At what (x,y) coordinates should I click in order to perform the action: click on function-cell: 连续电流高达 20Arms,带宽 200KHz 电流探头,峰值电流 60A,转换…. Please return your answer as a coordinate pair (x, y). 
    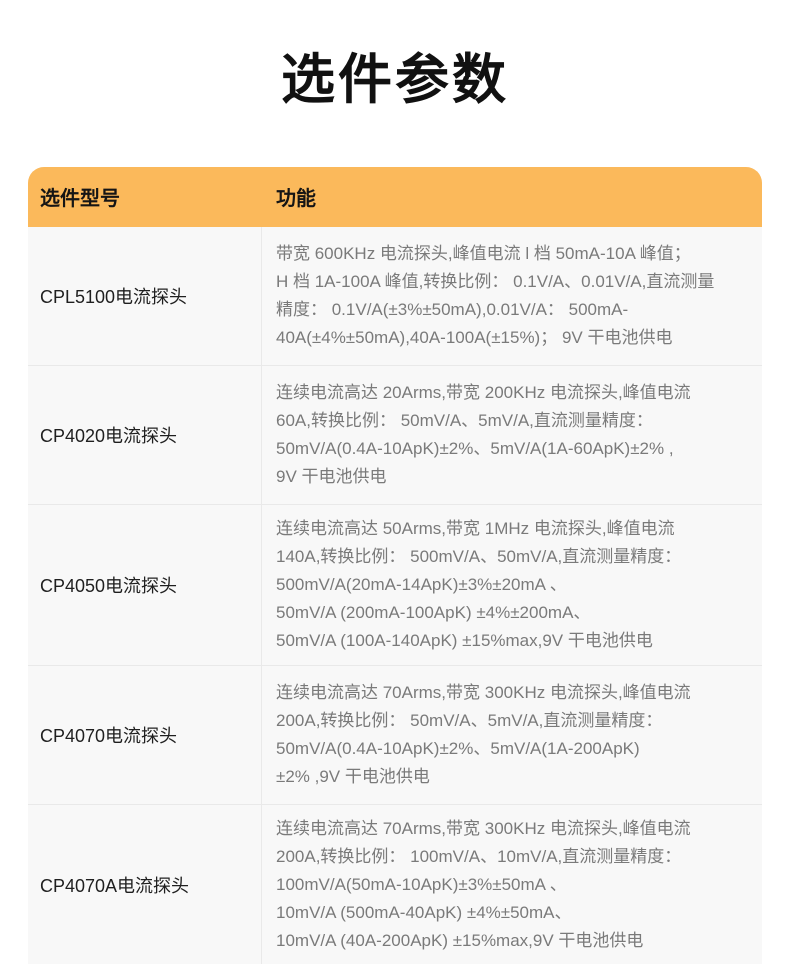
    Looking at the image, I should click on (512, 435).